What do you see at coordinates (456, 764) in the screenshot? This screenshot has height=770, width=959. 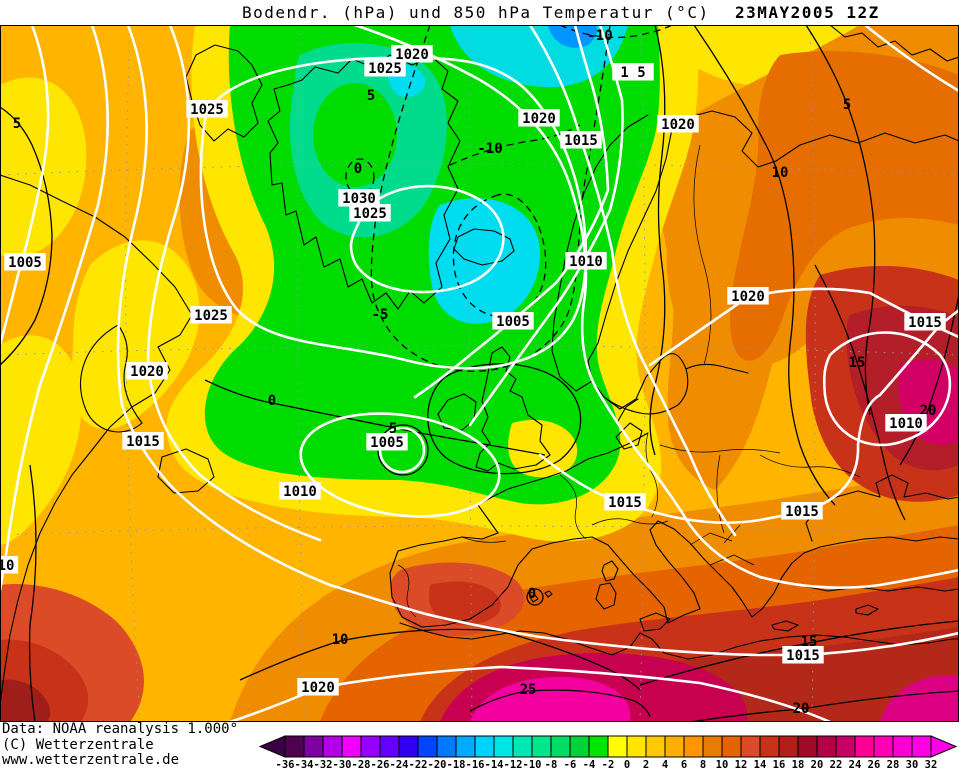 I see `colorbar-tick: -18` at bounding box center [456, 764].